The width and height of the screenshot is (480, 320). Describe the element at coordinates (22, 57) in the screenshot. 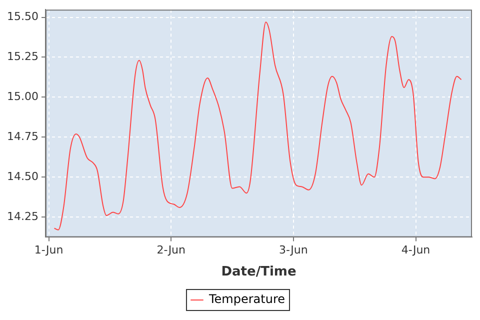

I see `y-tick-label: 15.25` at that location.